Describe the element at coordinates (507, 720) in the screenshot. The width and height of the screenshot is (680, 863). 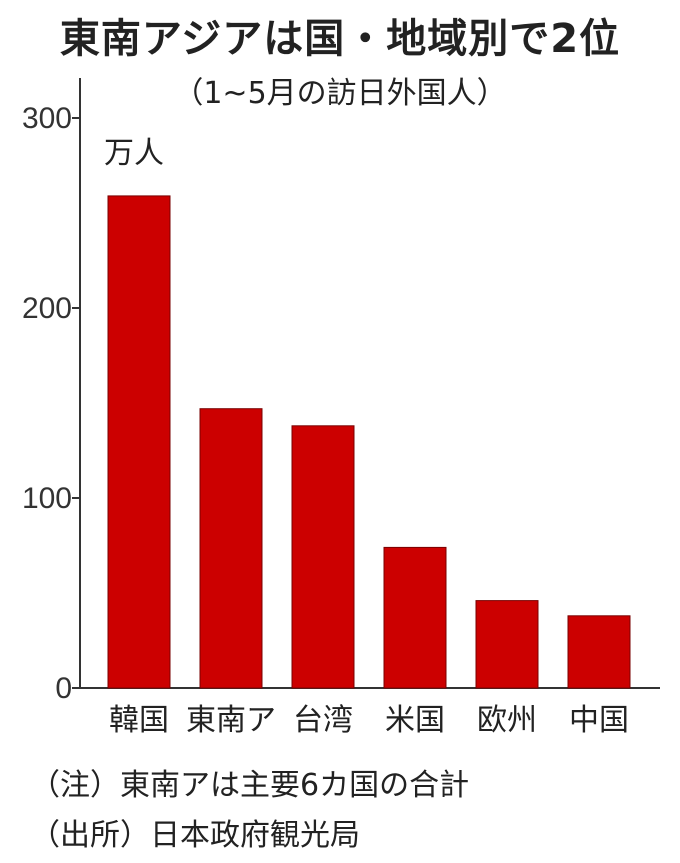
I see `category-label: 欧州` at that location.